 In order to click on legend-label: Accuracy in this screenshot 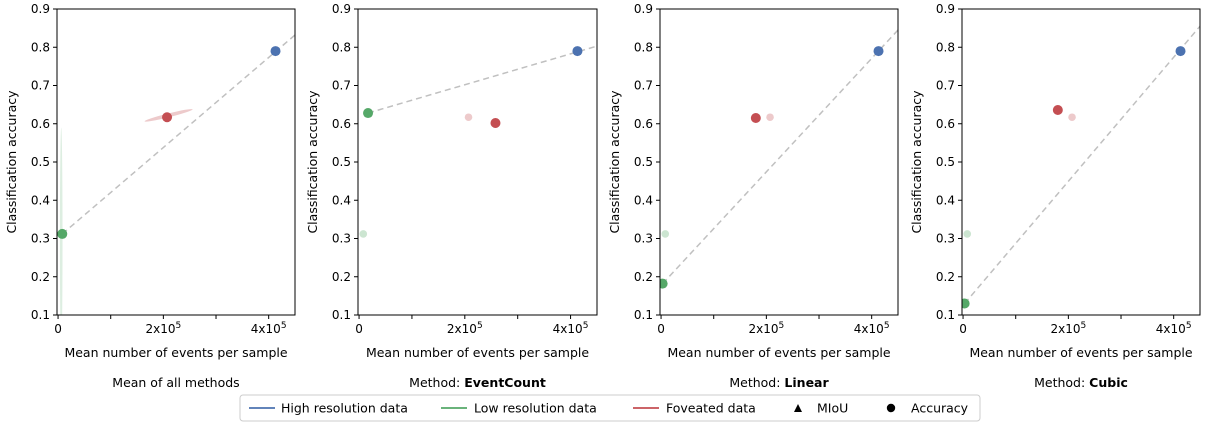, I will do `click(940, 408)`.